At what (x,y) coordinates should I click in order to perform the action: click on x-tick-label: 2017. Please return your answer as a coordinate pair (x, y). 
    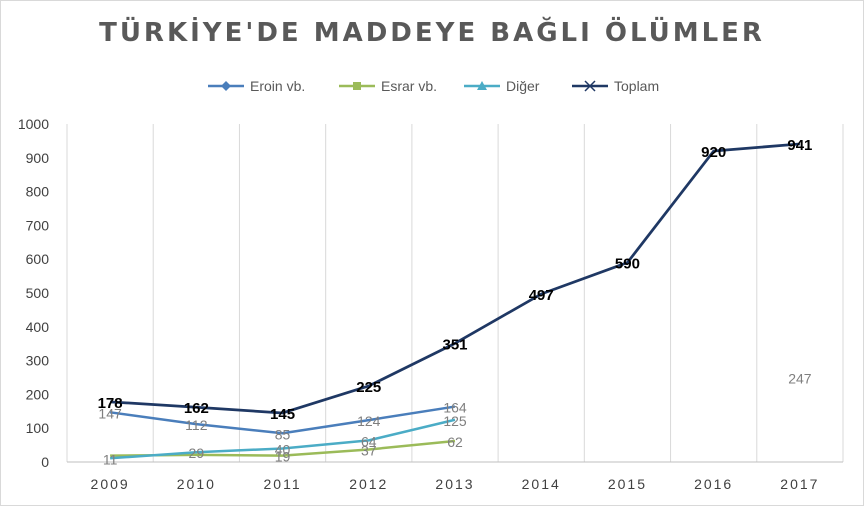
    Looking at the image, I should click on (799, 484).